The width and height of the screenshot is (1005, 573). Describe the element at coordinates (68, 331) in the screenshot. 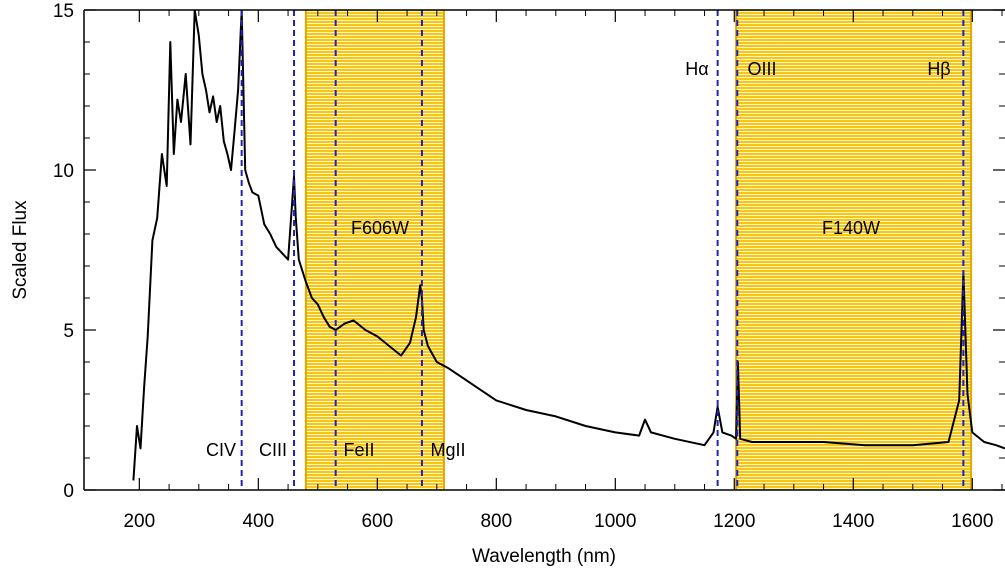

I see `y-tick-label: 5` at that location.